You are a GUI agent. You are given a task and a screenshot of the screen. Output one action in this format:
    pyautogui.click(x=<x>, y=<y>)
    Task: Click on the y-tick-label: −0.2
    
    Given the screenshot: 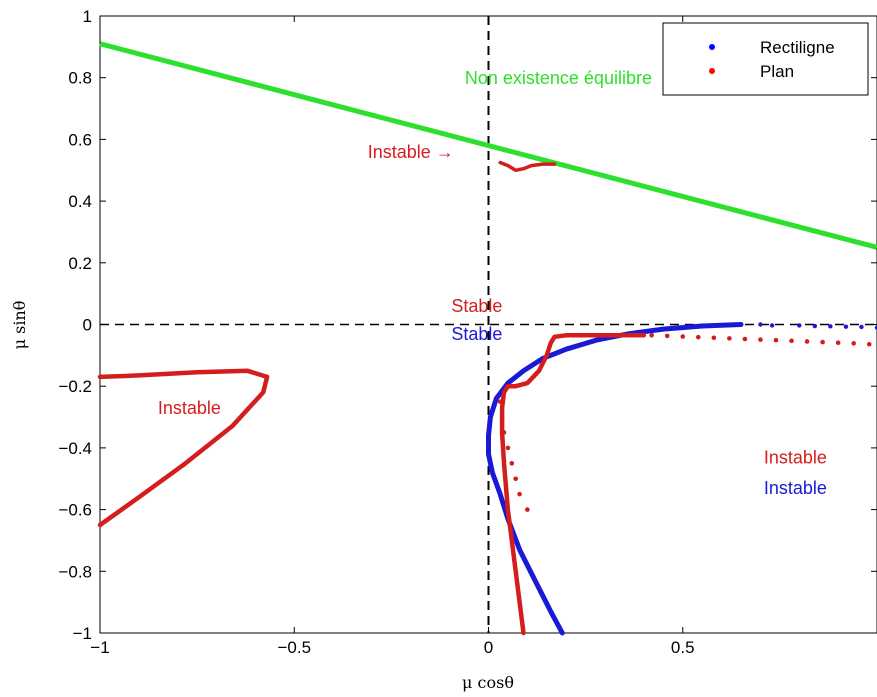 What is the action you would take?
    pyautogui.click(x=75, y=386)
    